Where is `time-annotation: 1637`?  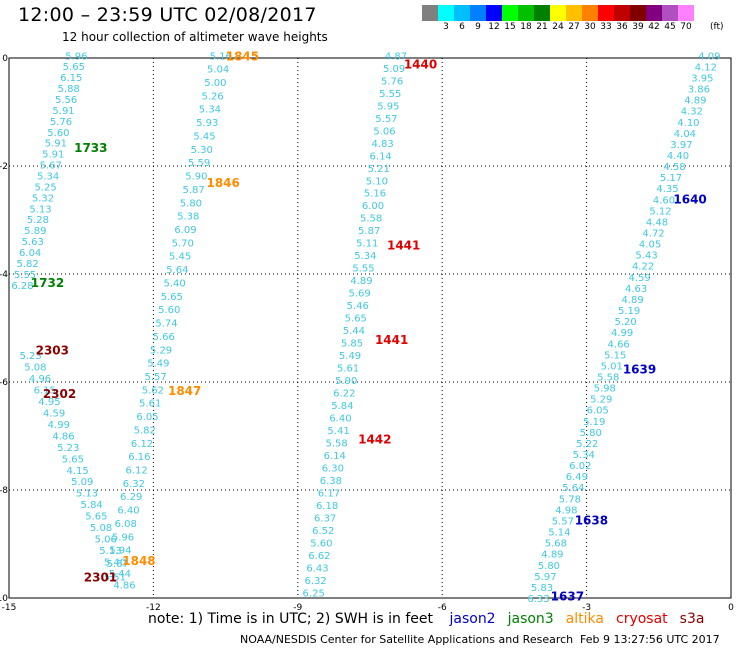 time-annotation: 1637 is located at coordinates (567, 596).